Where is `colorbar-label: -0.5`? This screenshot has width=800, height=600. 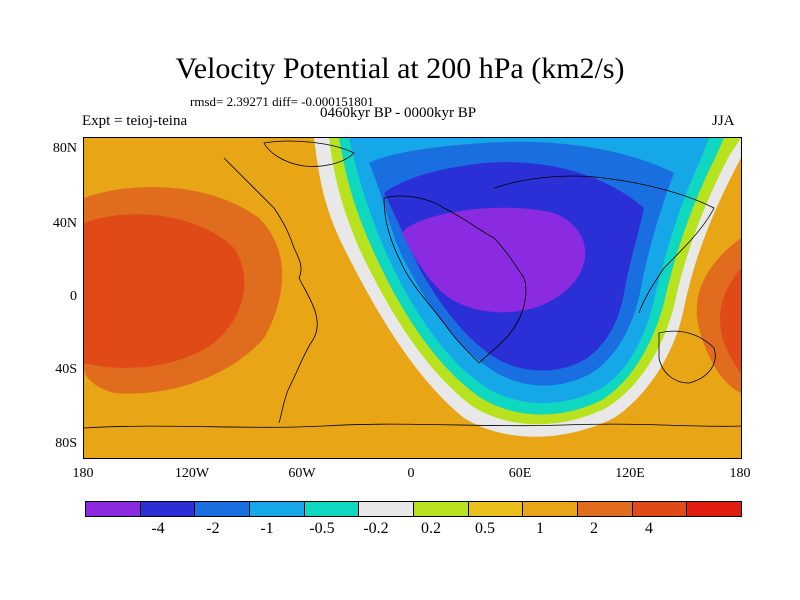
colorbar-label: -0.5 is located at coordinates (322, 528).